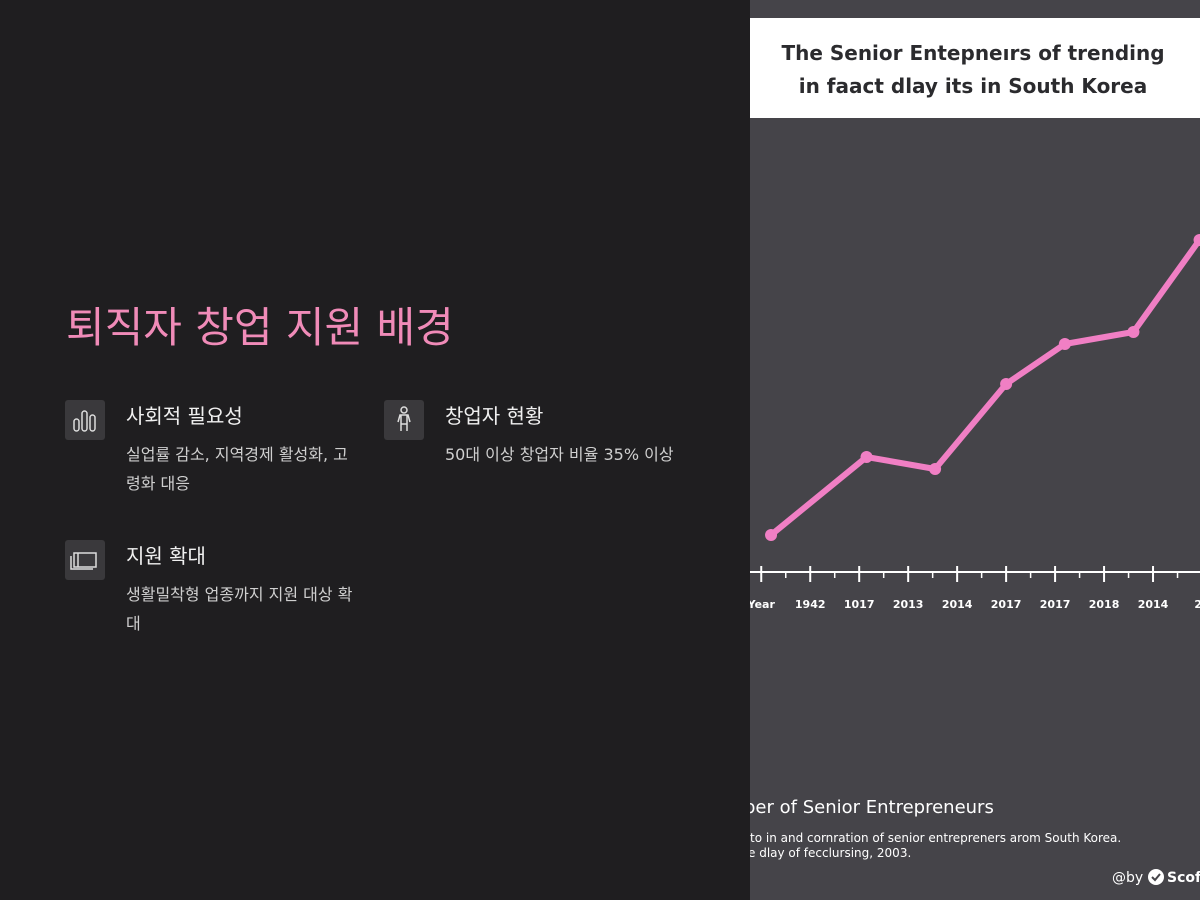 This screenshot has height=900, width=1200. I want to click on x-tick-label: 2018, so click(1104, 604).